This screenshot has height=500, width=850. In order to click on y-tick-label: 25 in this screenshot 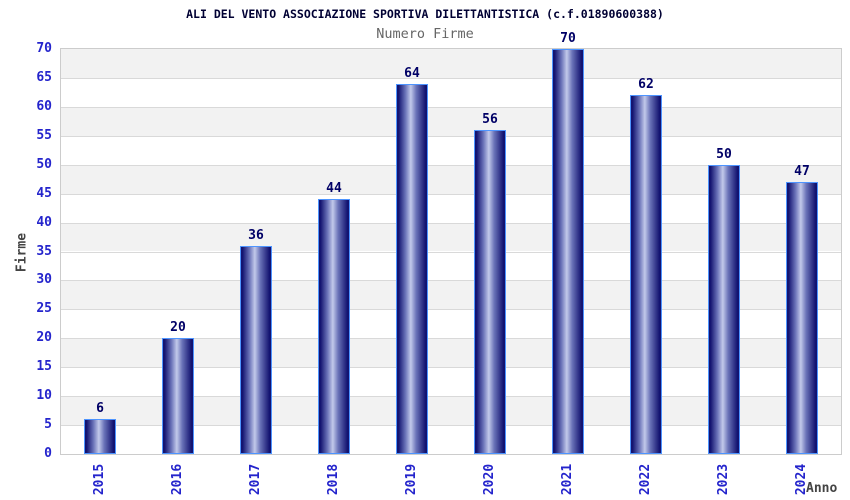, I will do `click(44, 308)`.